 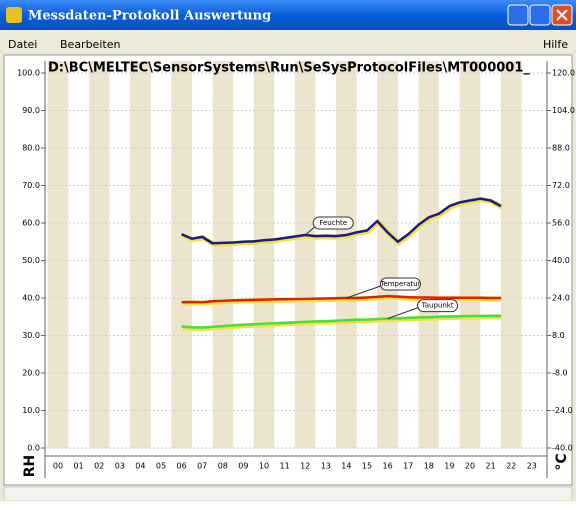 I want to click on x-tick-label: 16, so click(x=388, y=466).